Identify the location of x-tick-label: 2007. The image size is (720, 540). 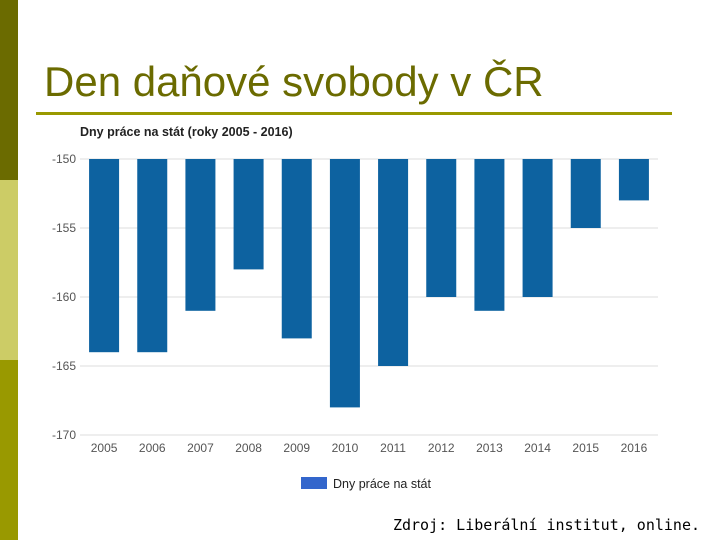
(200, 448).